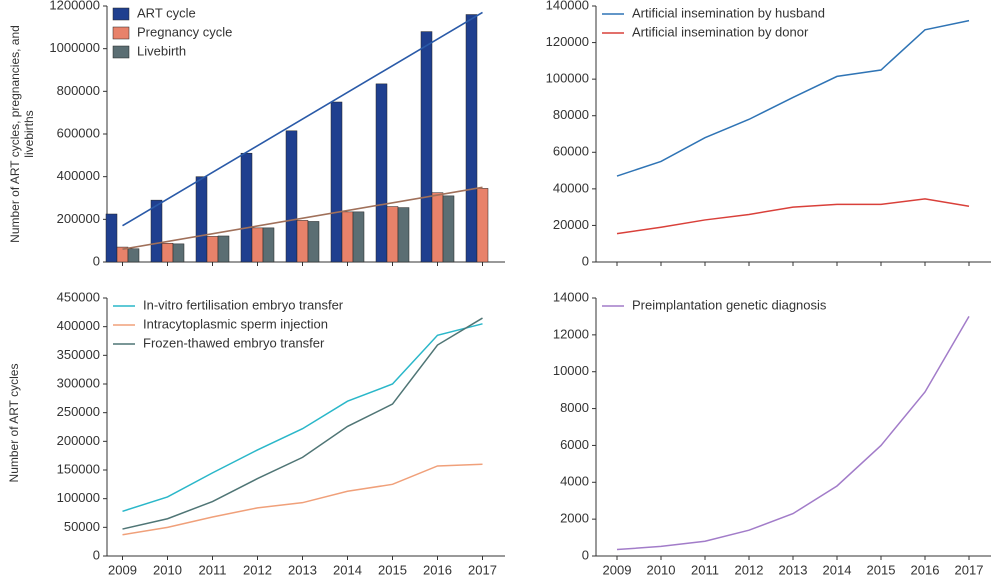 Image resolution: width=1000 pixels, height=578 pixels. I want to click on y-tick-label: 300000, so click(78, 382).